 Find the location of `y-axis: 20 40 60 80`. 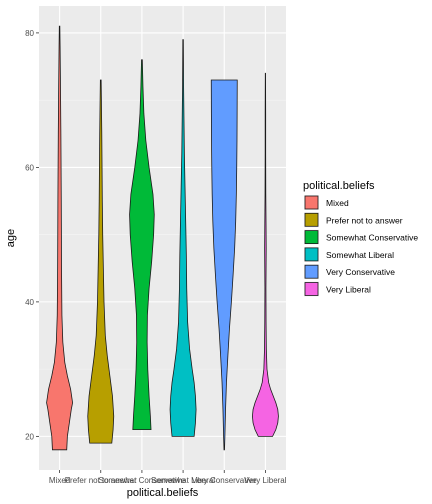

y-axis: 20 40 60 80 is located at coordinates (32, 235).